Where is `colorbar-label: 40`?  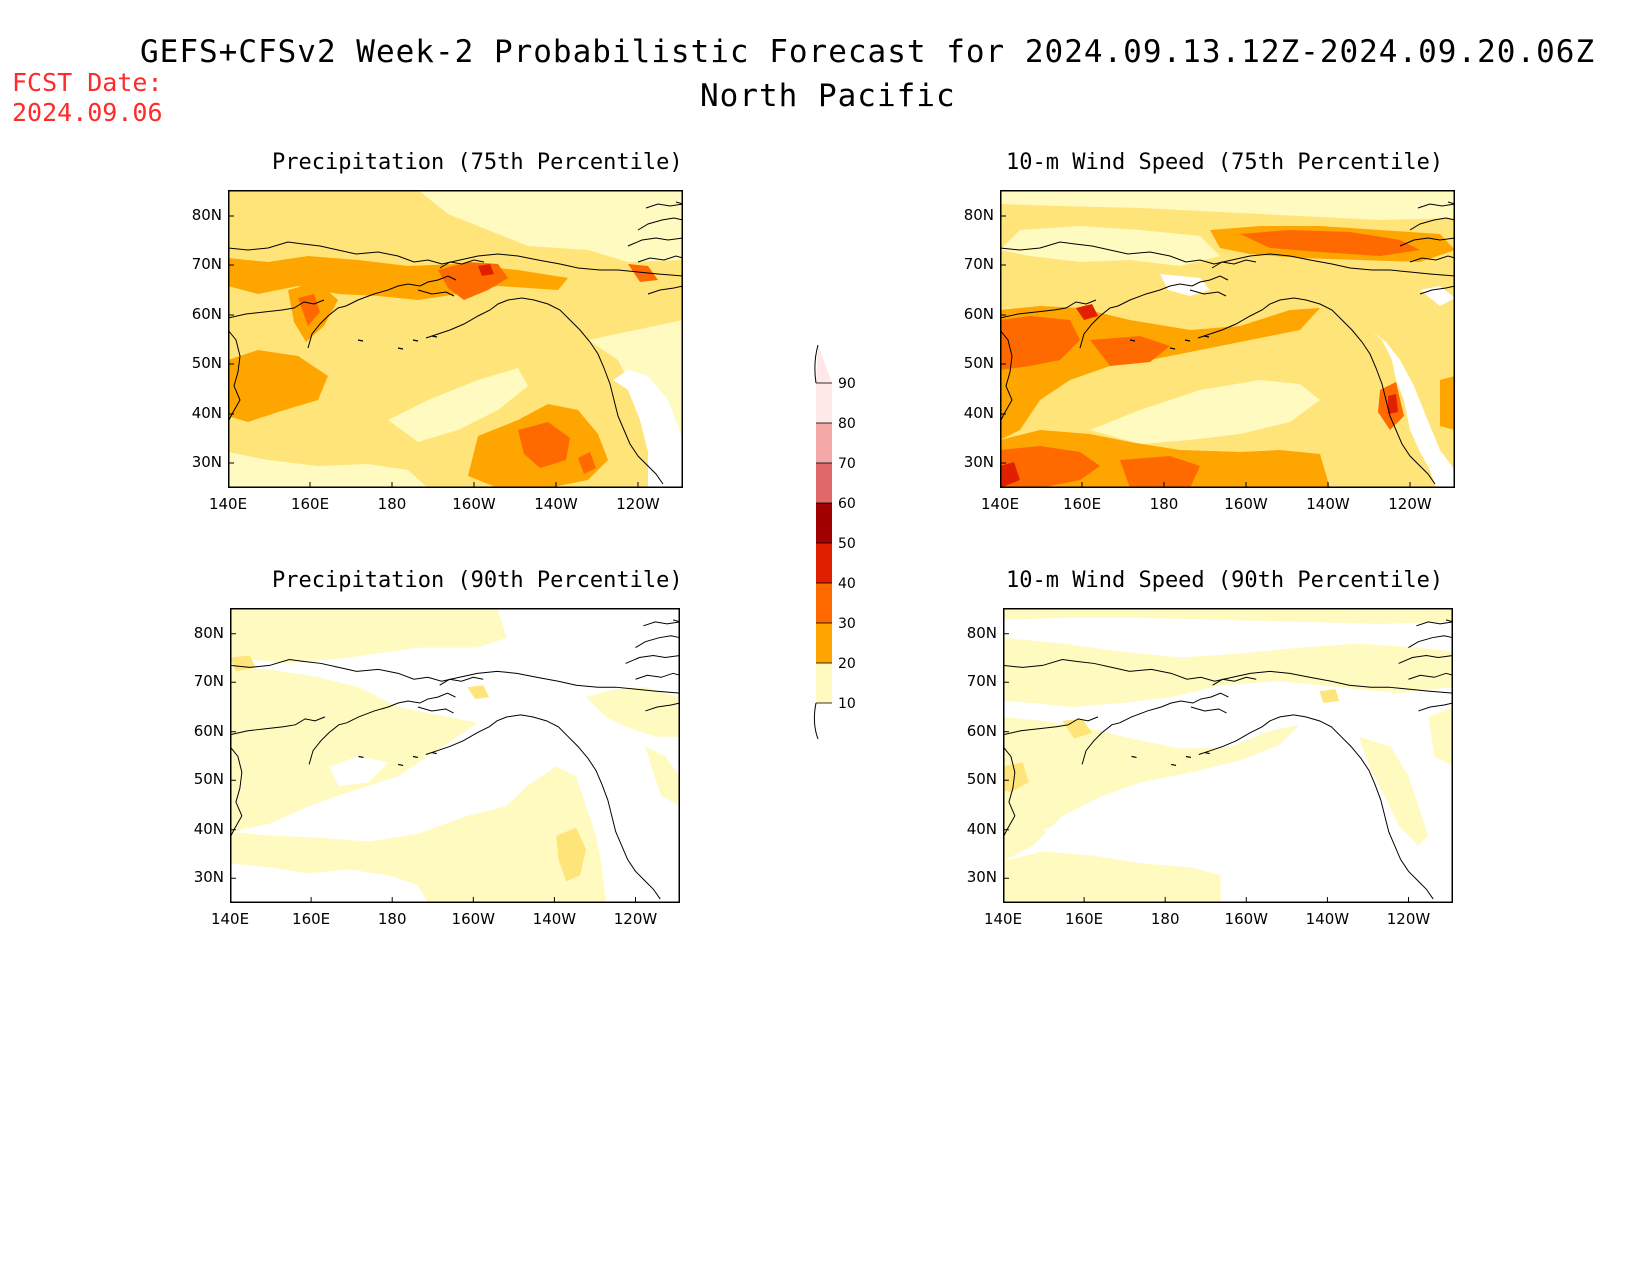
colorbar-label: 40 is located at coordinates (847, 584).